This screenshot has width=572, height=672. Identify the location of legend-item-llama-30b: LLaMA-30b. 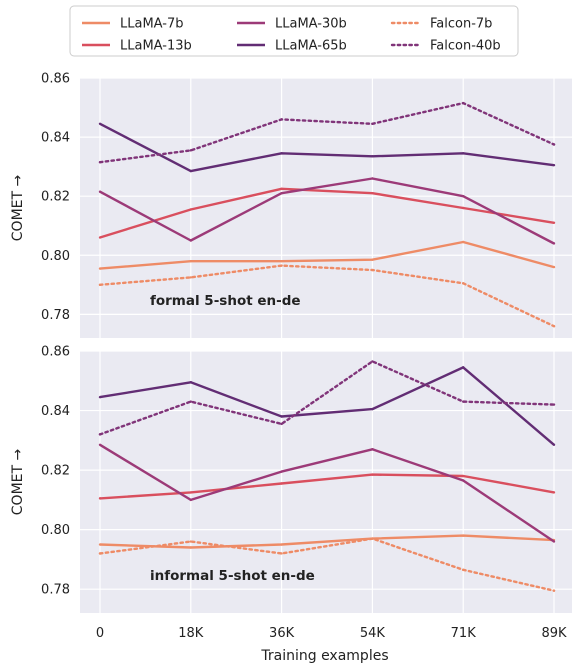
(292, 24).